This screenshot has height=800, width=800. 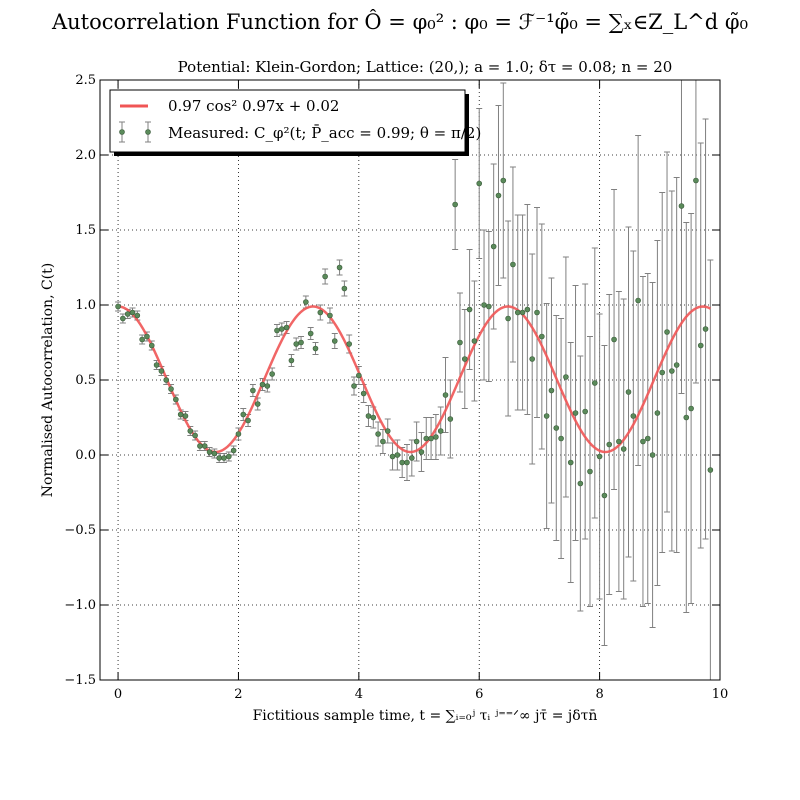 What do you see at coordinates (253, 106) in the screenshot?
I see `legend-fit-label: 0.97 cos² 0.97x + 0.02` at bounding box center [253, 106].